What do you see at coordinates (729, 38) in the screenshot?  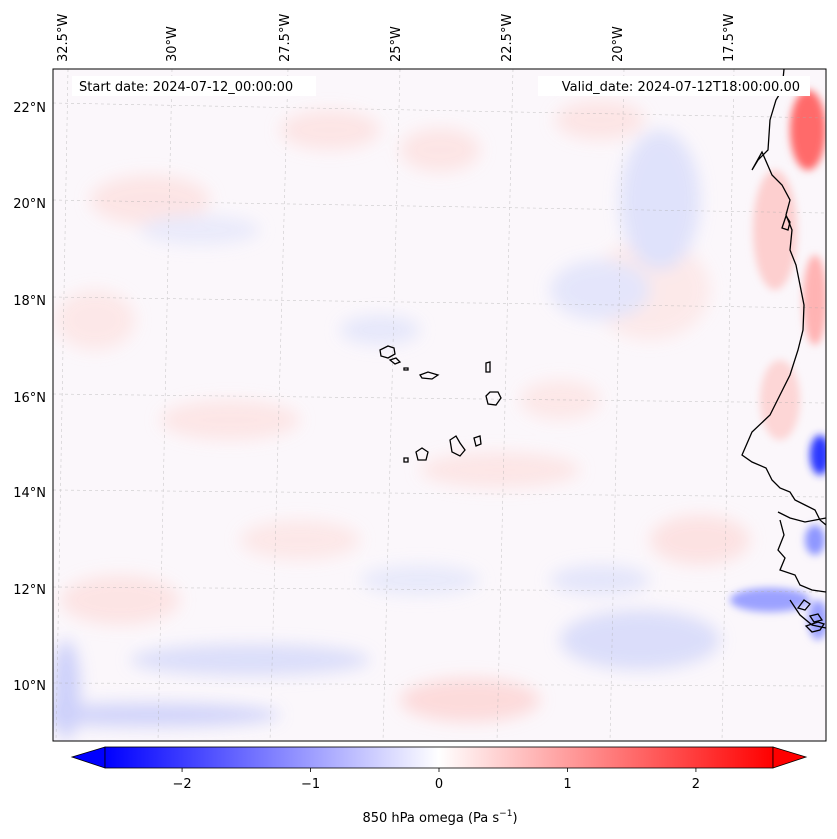 I see `lon-label: 17.5°W` at bounding box center [729, 38].